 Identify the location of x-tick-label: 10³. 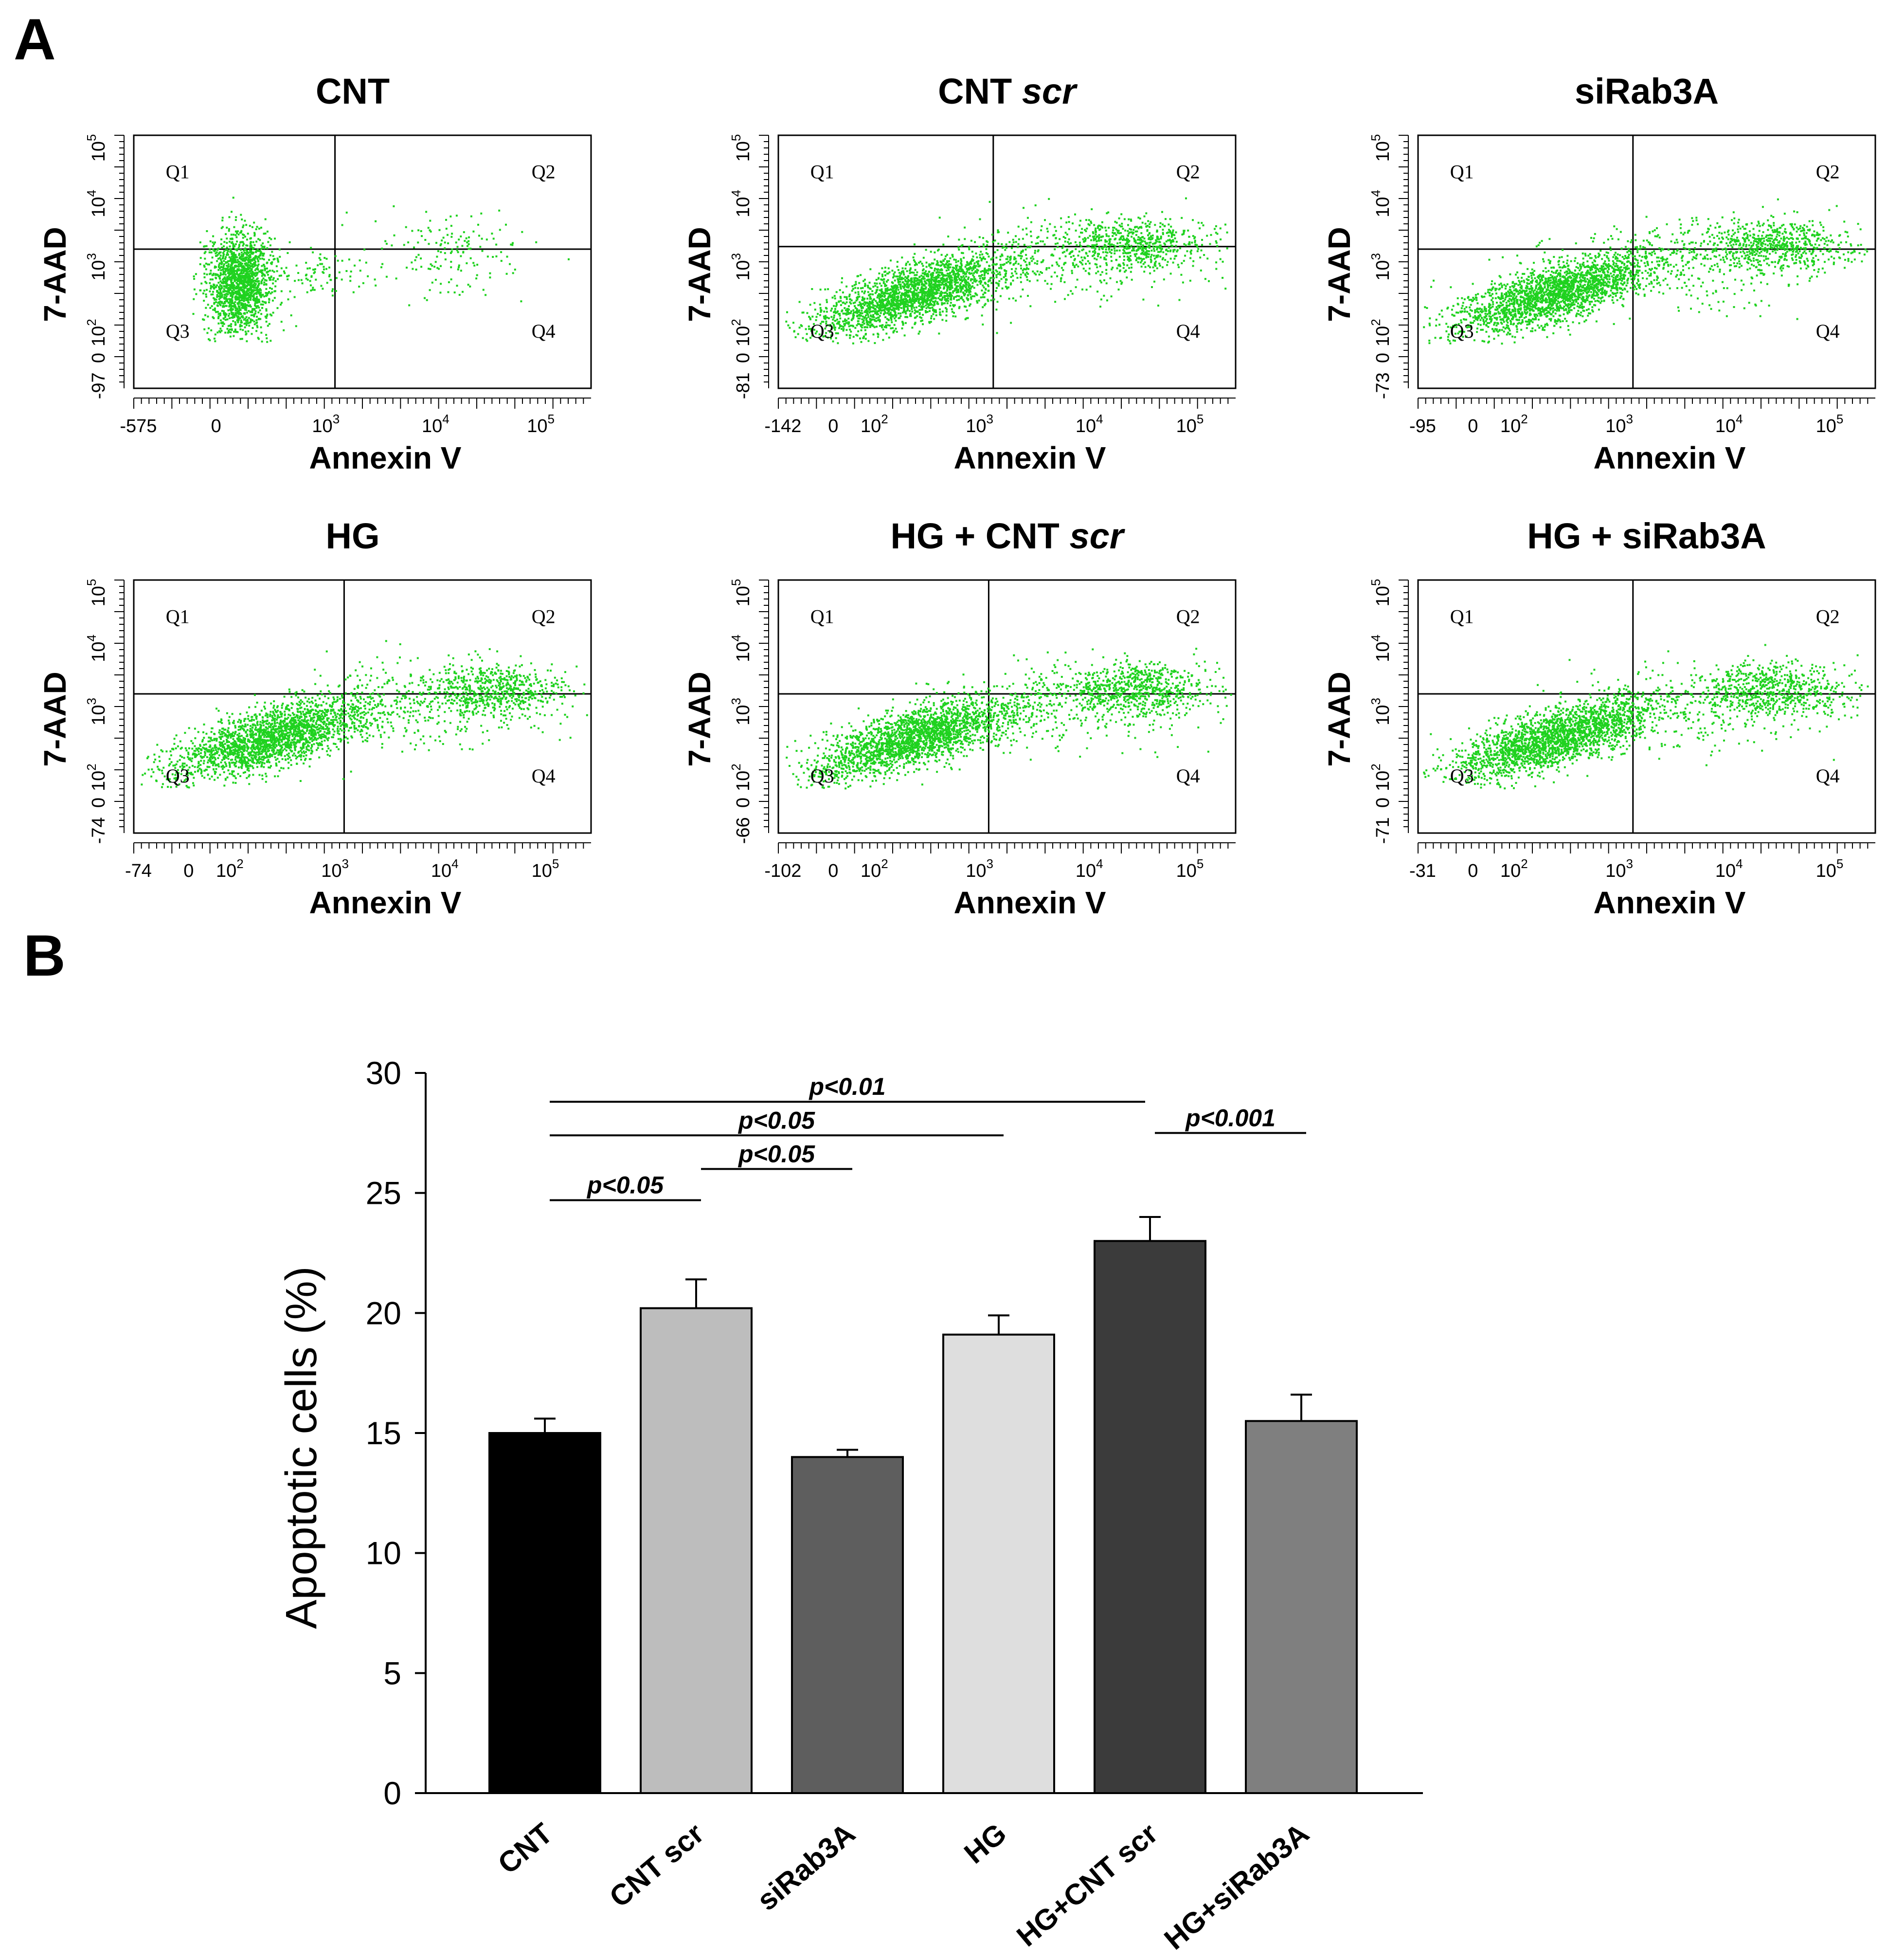
(979, 868).